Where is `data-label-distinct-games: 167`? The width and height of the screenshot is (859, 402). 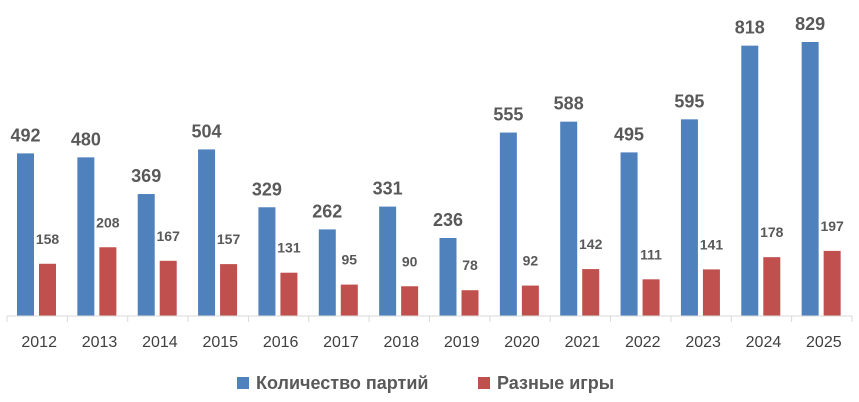
data-label-distinct-games: 167 is located at coordinates (169, 236).